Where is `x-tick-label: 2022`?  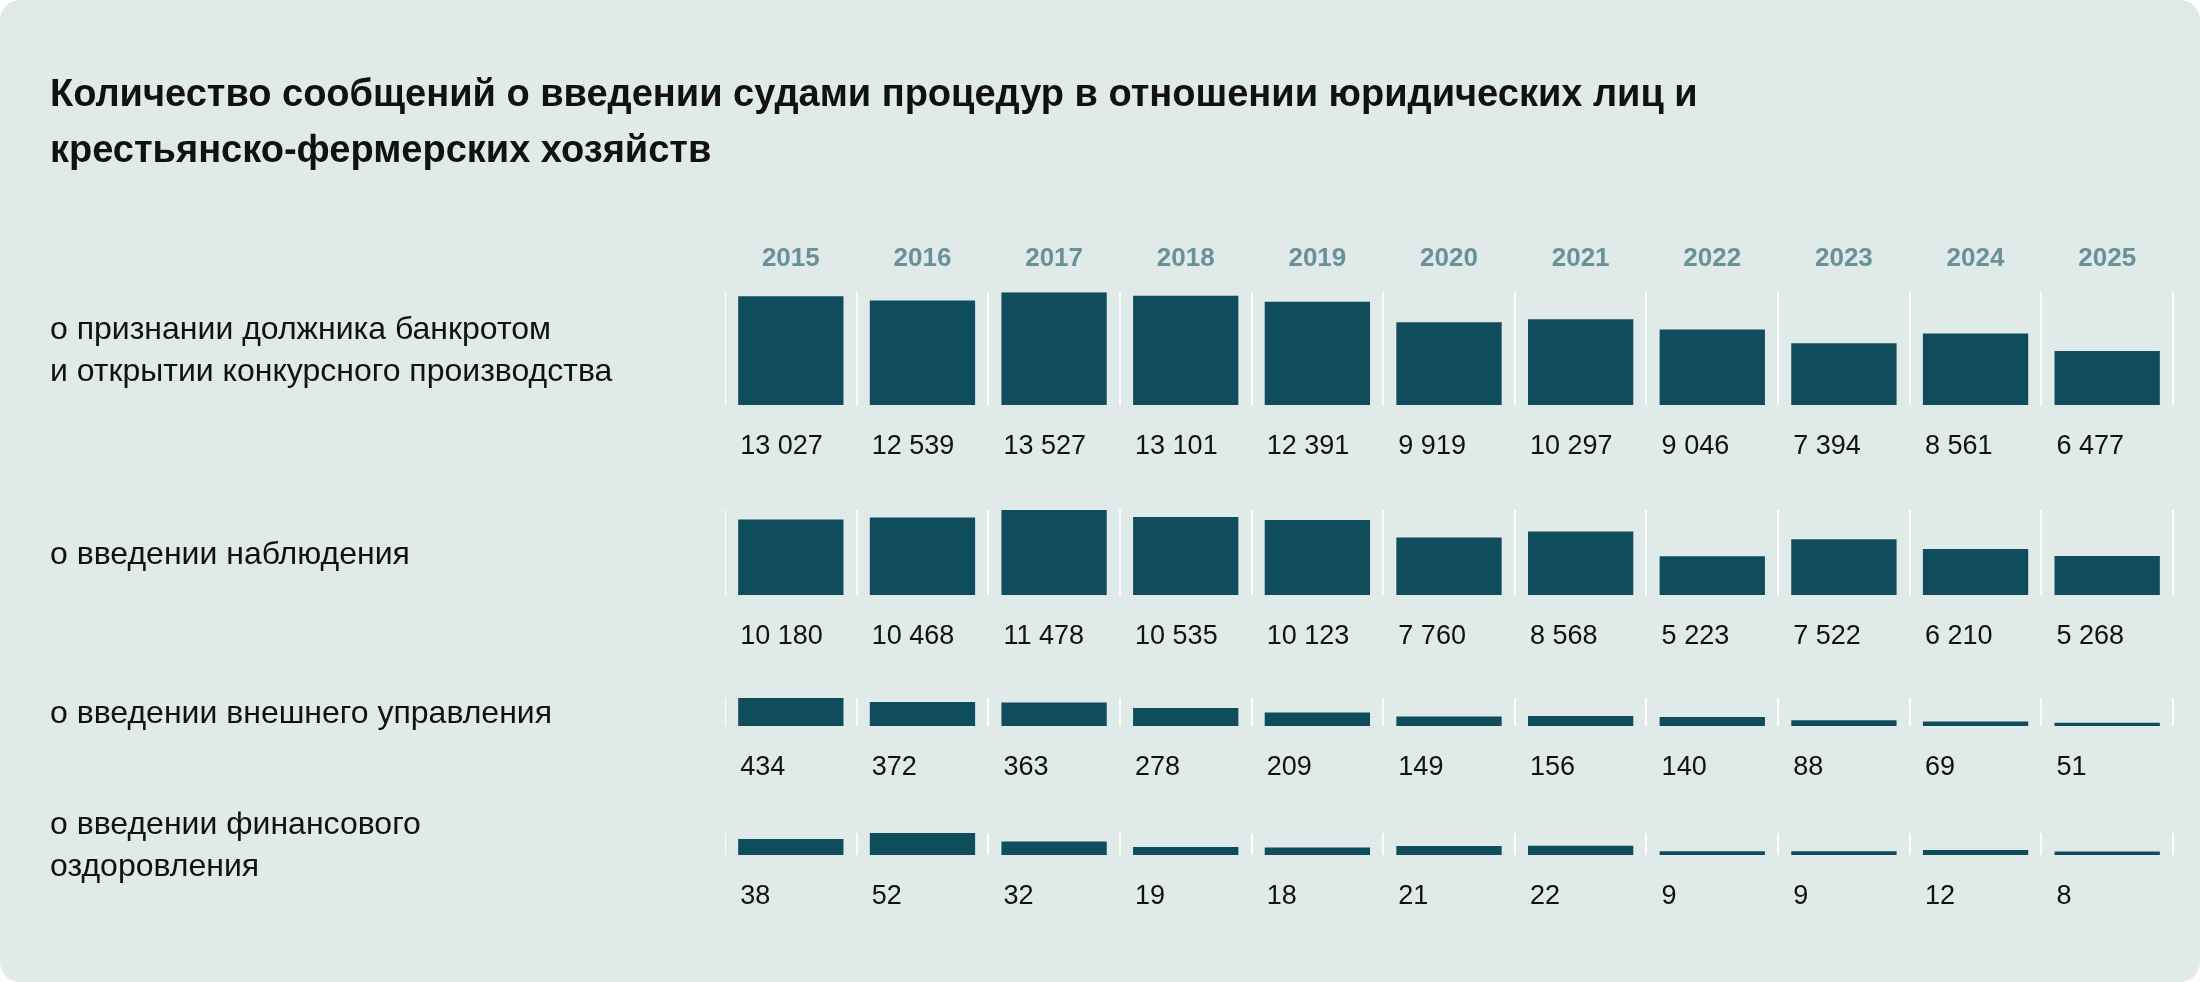
x-tick-label: 2022 is located at coordinates (1712, 256).